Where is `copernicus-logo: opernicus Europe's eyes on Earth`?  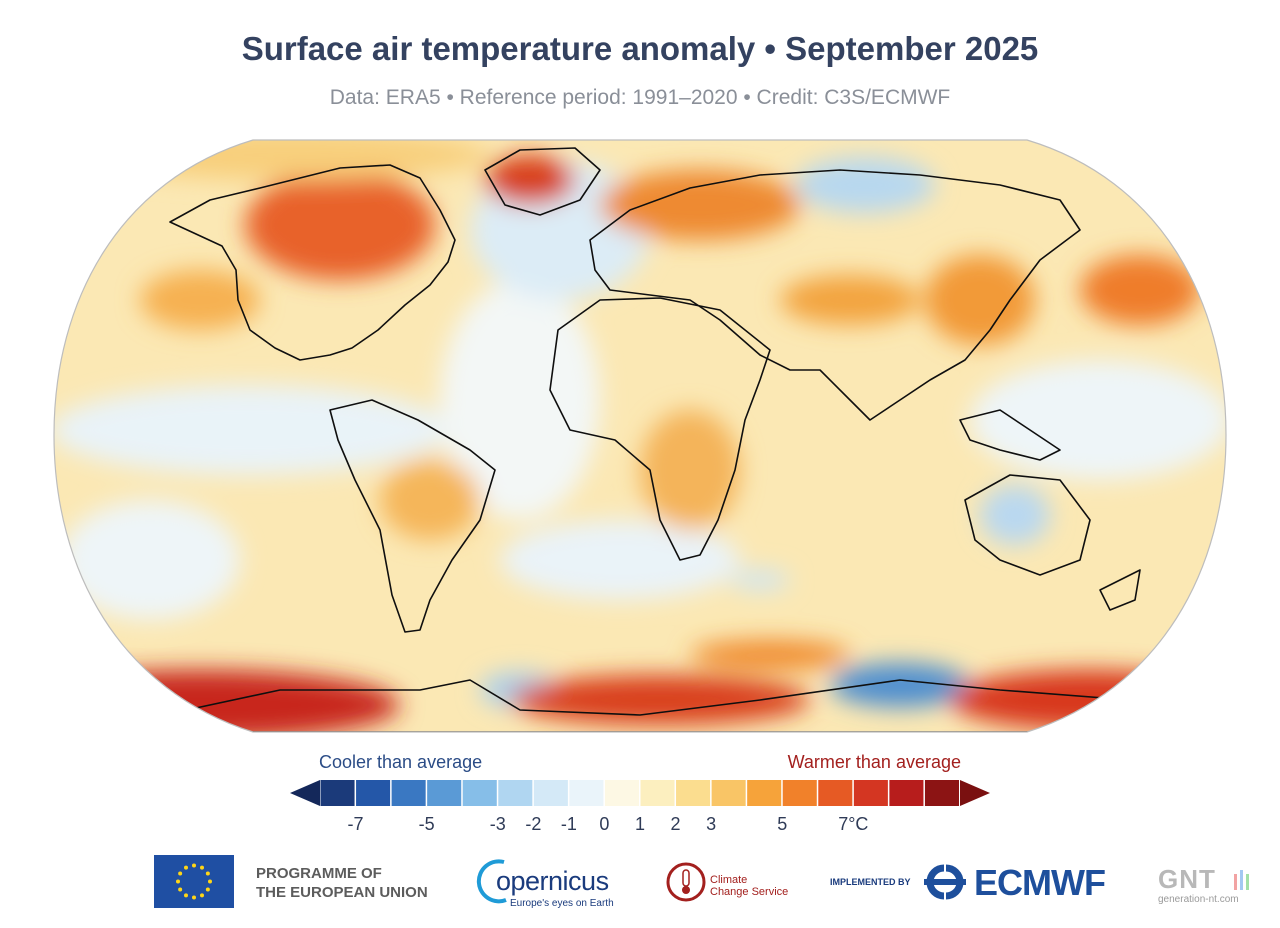 copernicus-logo: opernicus Europe's eyes on Earth is located at coordinates (559, 882).